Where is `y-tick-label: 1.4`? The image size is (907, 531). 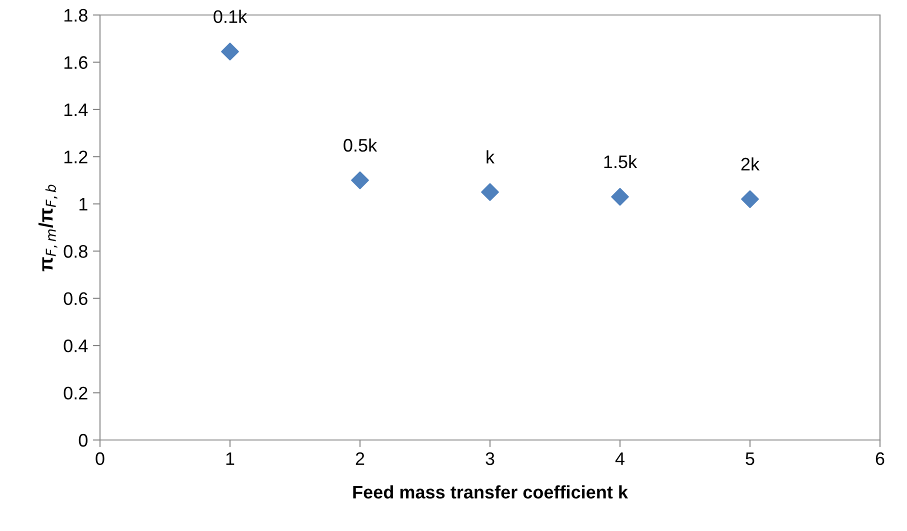 y-tick-label: 1.4 is located at coordinates (76, 110).